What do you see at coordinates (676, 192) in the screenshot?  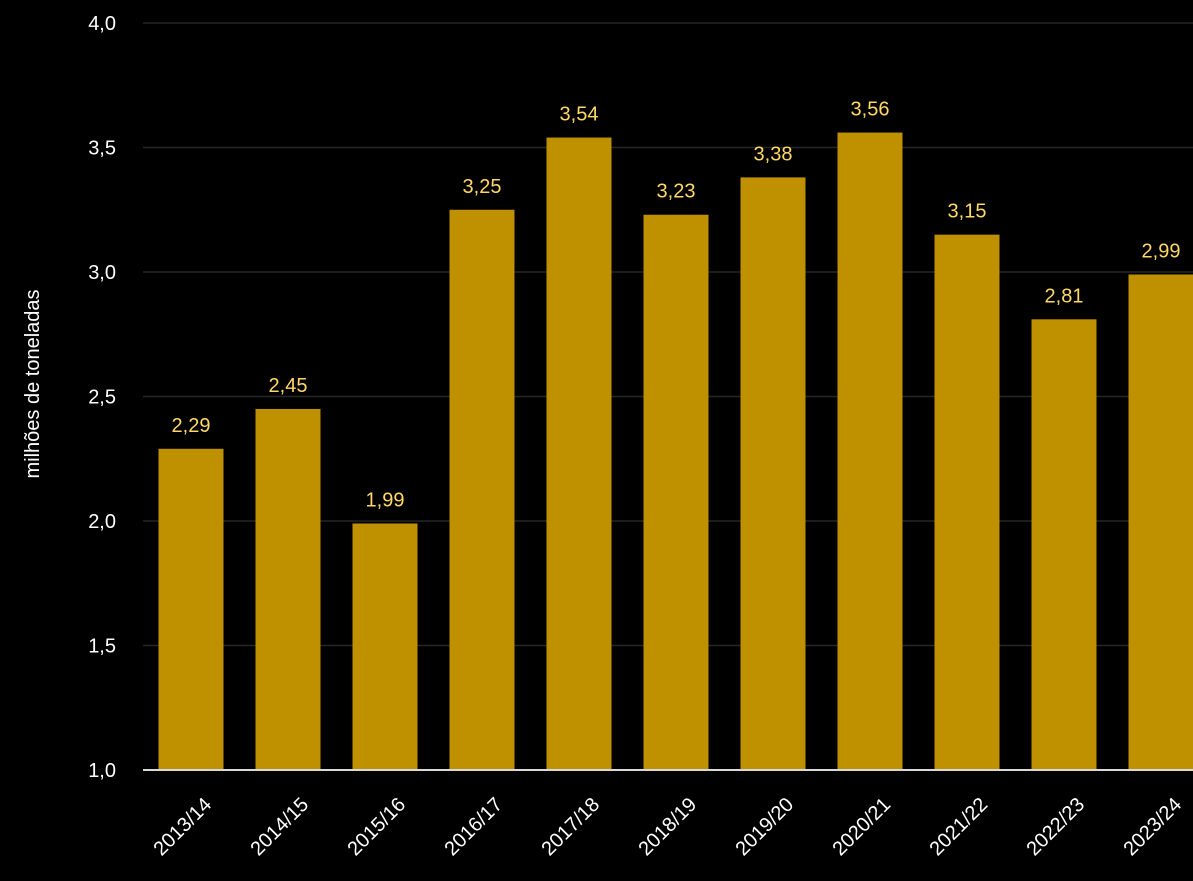 I see `data-label: 3,23` at bounding box center [676, 192].